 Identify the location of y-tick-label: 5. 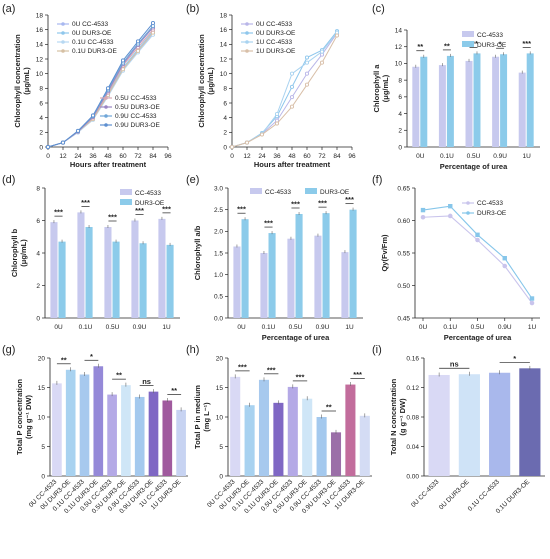
(43, 447).